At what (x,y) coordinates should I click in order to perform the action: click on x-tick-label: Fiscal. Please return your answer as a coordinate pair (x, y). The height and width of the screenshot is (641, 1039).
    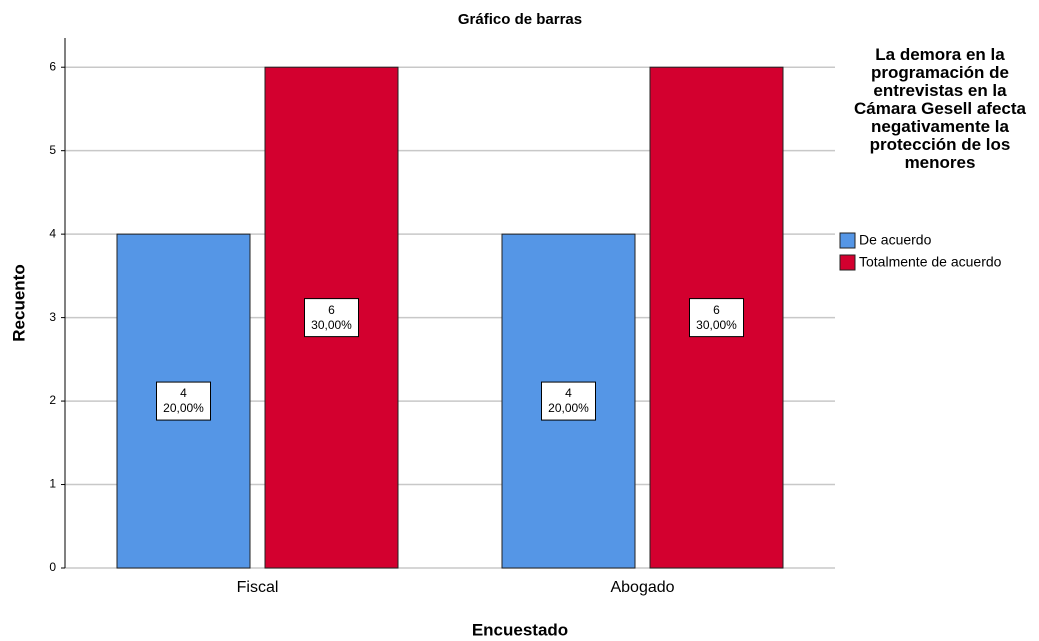
    Looking at the image, I should click on (258, 587).